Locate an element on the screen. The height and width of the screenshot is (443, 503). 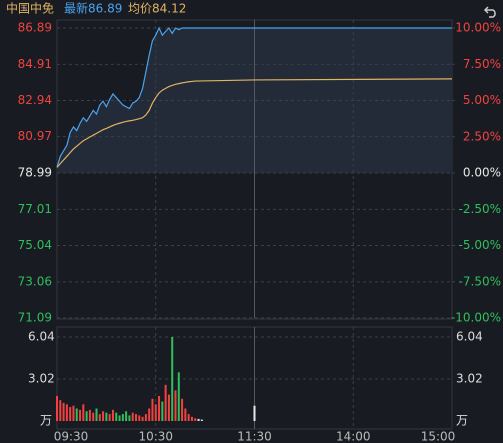
y-tick-label: 73.06 is located at coordinates (35, 281).